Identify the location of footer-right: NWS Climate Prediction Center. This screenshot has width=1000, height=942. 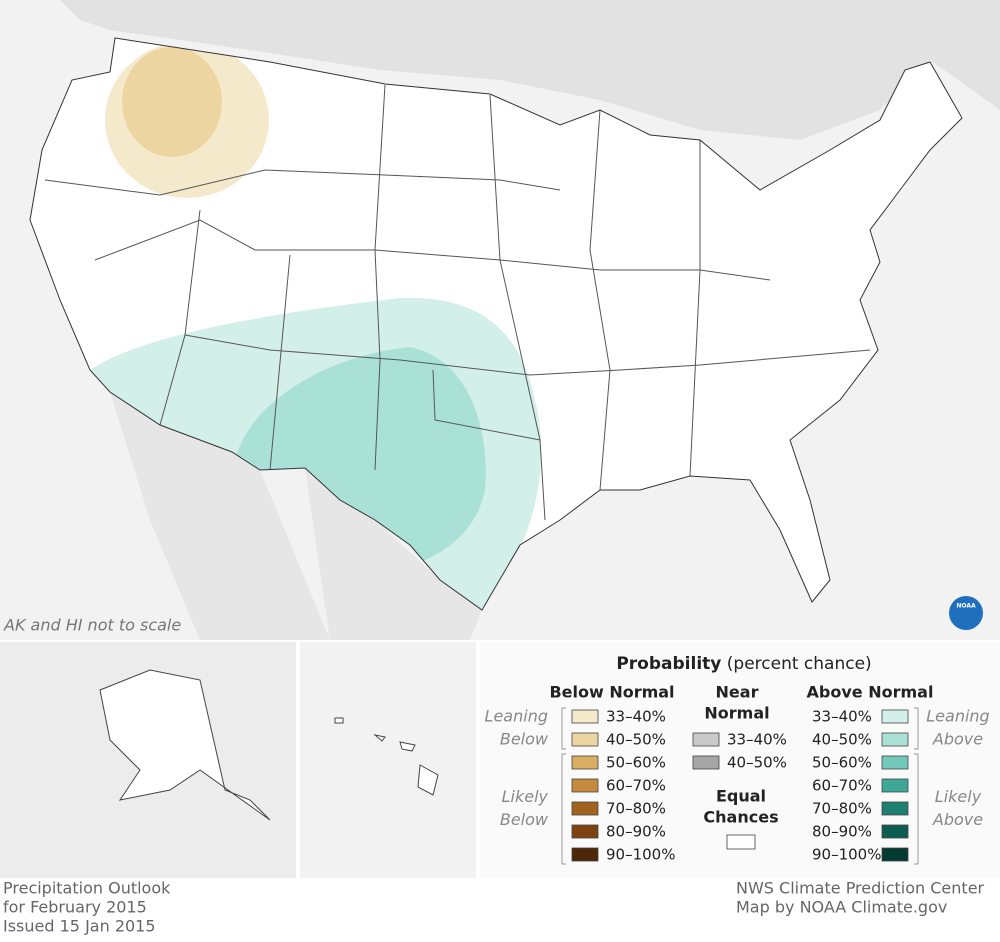
(860, 888).